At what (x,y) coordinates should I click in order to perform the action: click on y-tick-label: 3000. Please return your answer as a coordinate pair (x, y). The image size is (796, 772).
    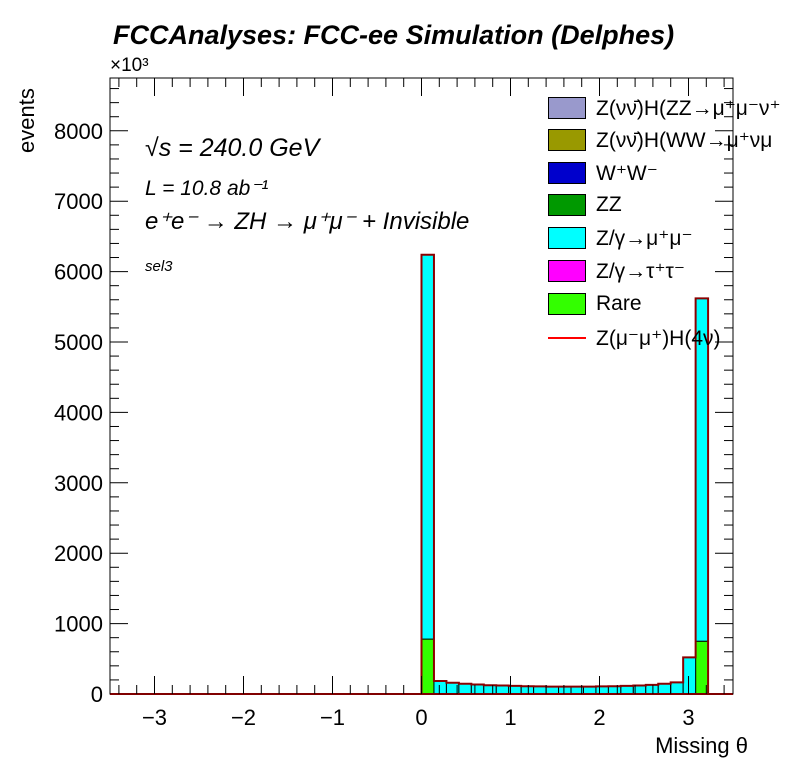
    Looking at the image, I should click on (78, 483).